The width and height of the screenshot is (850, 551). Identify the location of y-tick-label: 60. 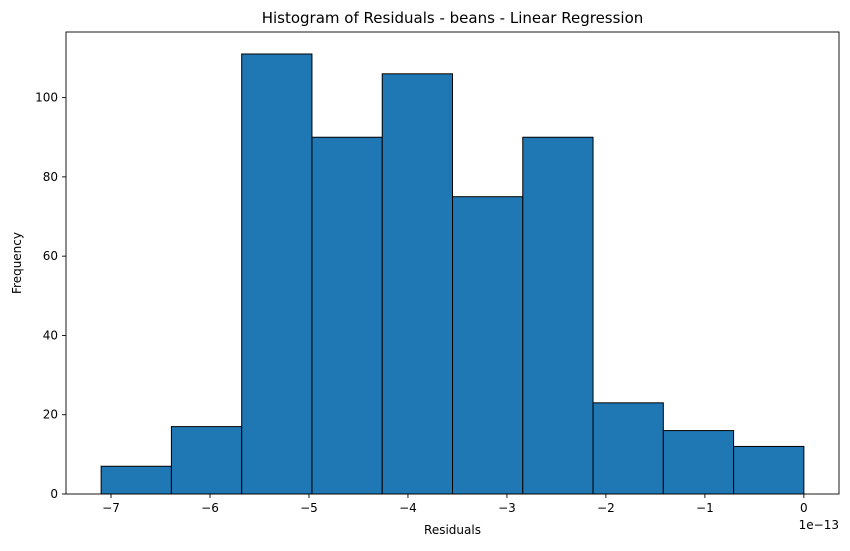
(50, 256).